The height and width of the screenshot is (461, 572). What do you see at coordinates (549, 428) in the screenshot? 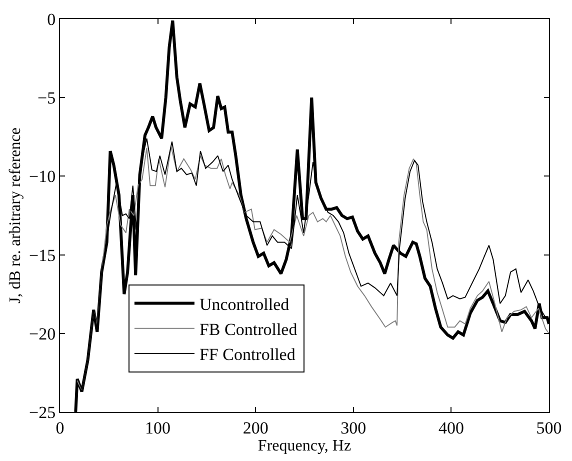
I see `x-tick-label: 500` at bounding box center [549, 428].